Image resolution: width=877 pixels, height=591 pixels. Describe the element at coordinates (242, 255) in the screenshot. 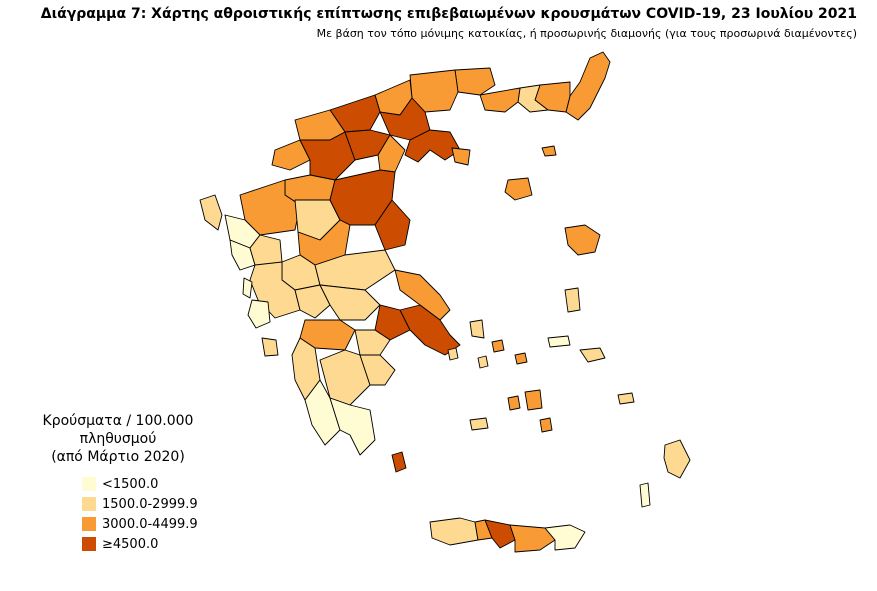

I see `region-preveza` at that location.